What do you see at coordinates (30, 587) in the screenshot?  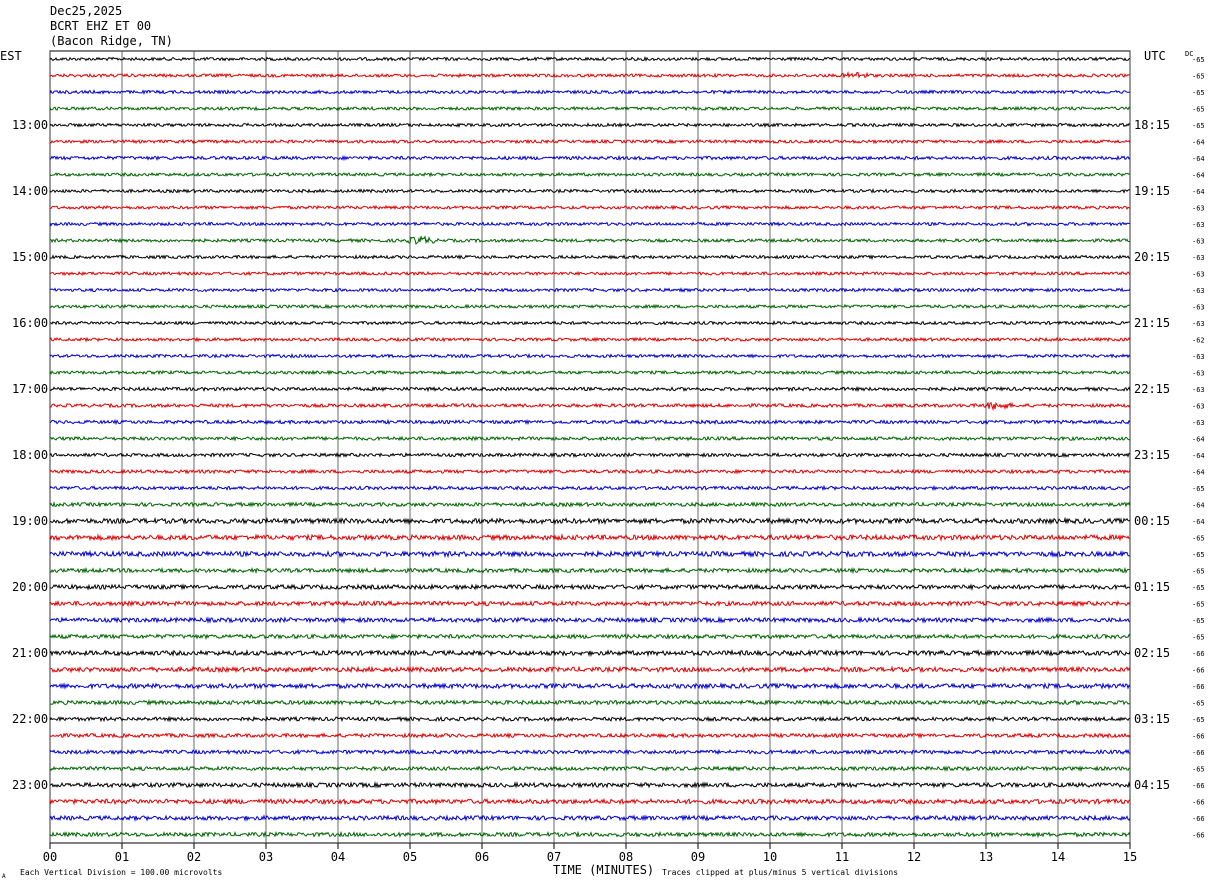 I see `est-hour-label: 20:00` at bounding box center [30, 587].